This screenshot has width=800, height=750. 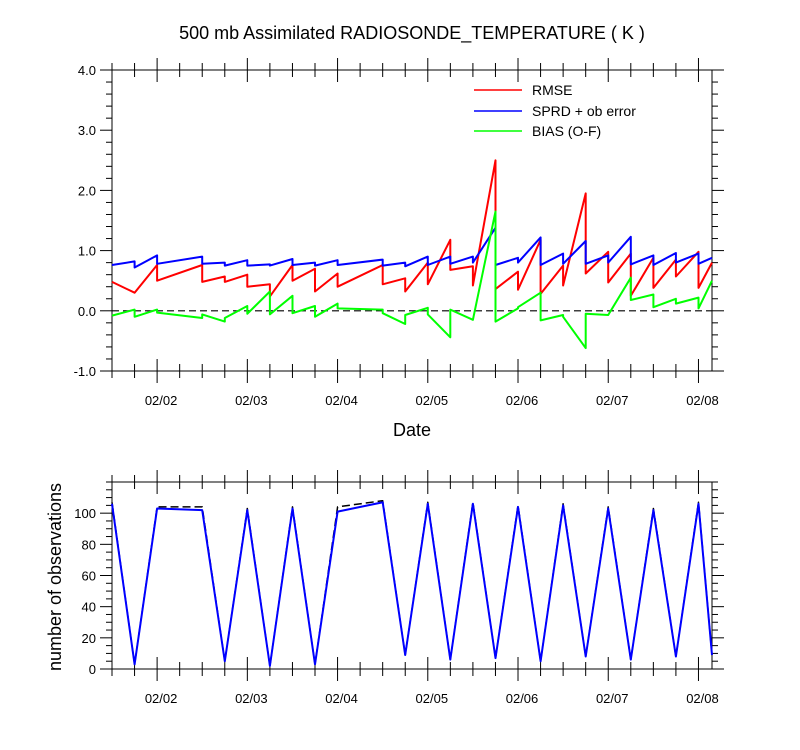 I want to click on legend: RMSE SPRD + ob error BIAS (O-F), so click(x=555, y=110).